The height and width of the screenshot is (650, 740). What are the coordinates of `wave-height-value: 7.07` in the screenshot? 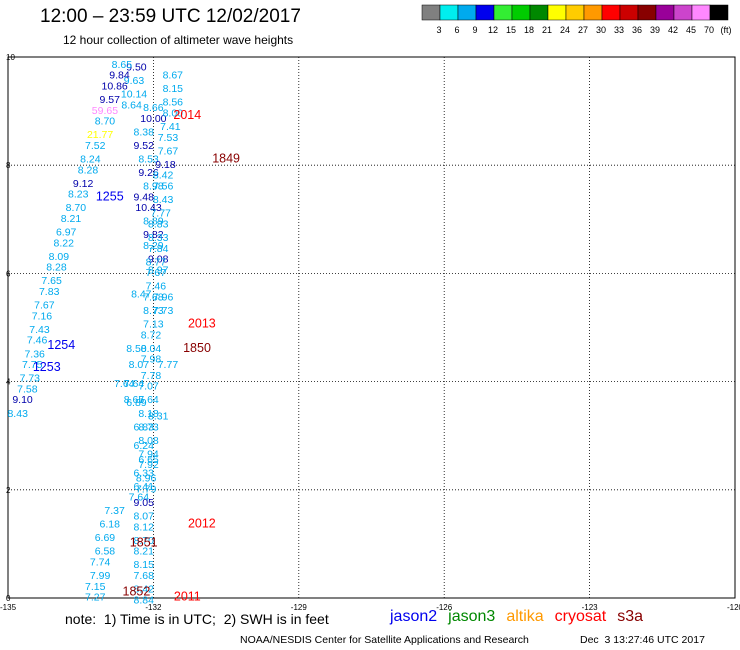 It's located at (148, 387).